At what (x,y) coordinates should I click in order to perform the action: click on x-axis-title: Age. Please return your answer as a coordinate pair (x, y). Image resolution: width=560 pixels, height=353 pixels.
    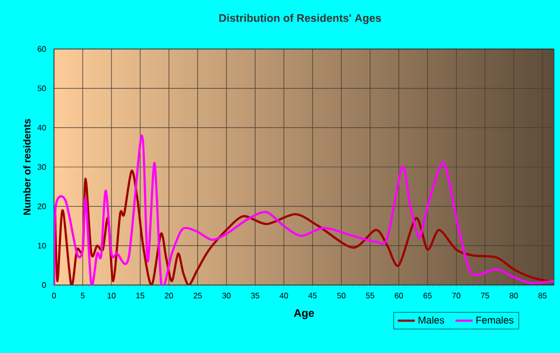
    Looking at the image, I should click on (304, 314).